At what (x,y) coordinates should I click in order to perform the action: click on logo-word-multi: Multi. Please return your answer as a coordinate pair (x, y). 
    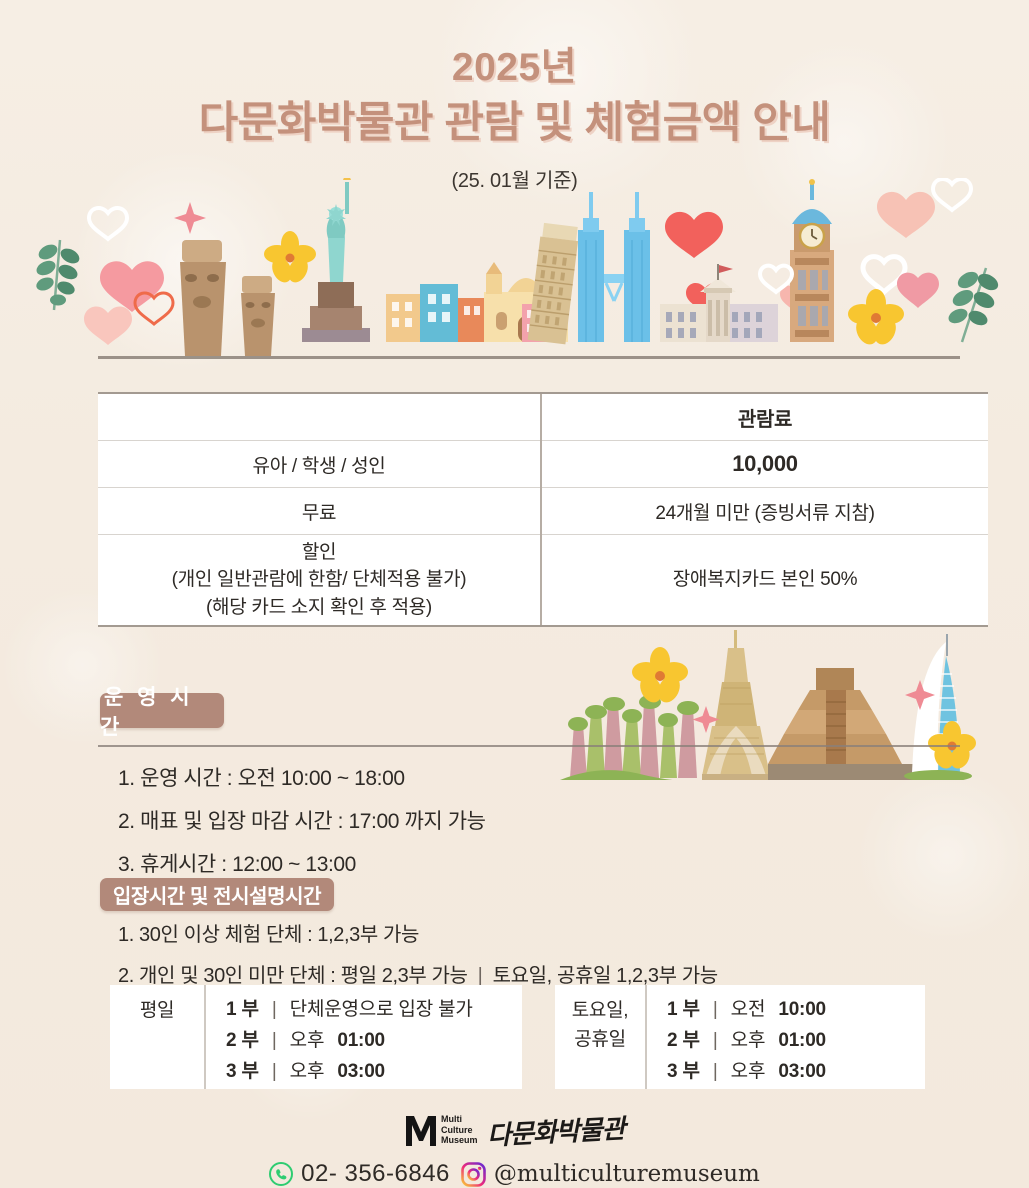
    Looking at the image, I should click on (451, 1119).